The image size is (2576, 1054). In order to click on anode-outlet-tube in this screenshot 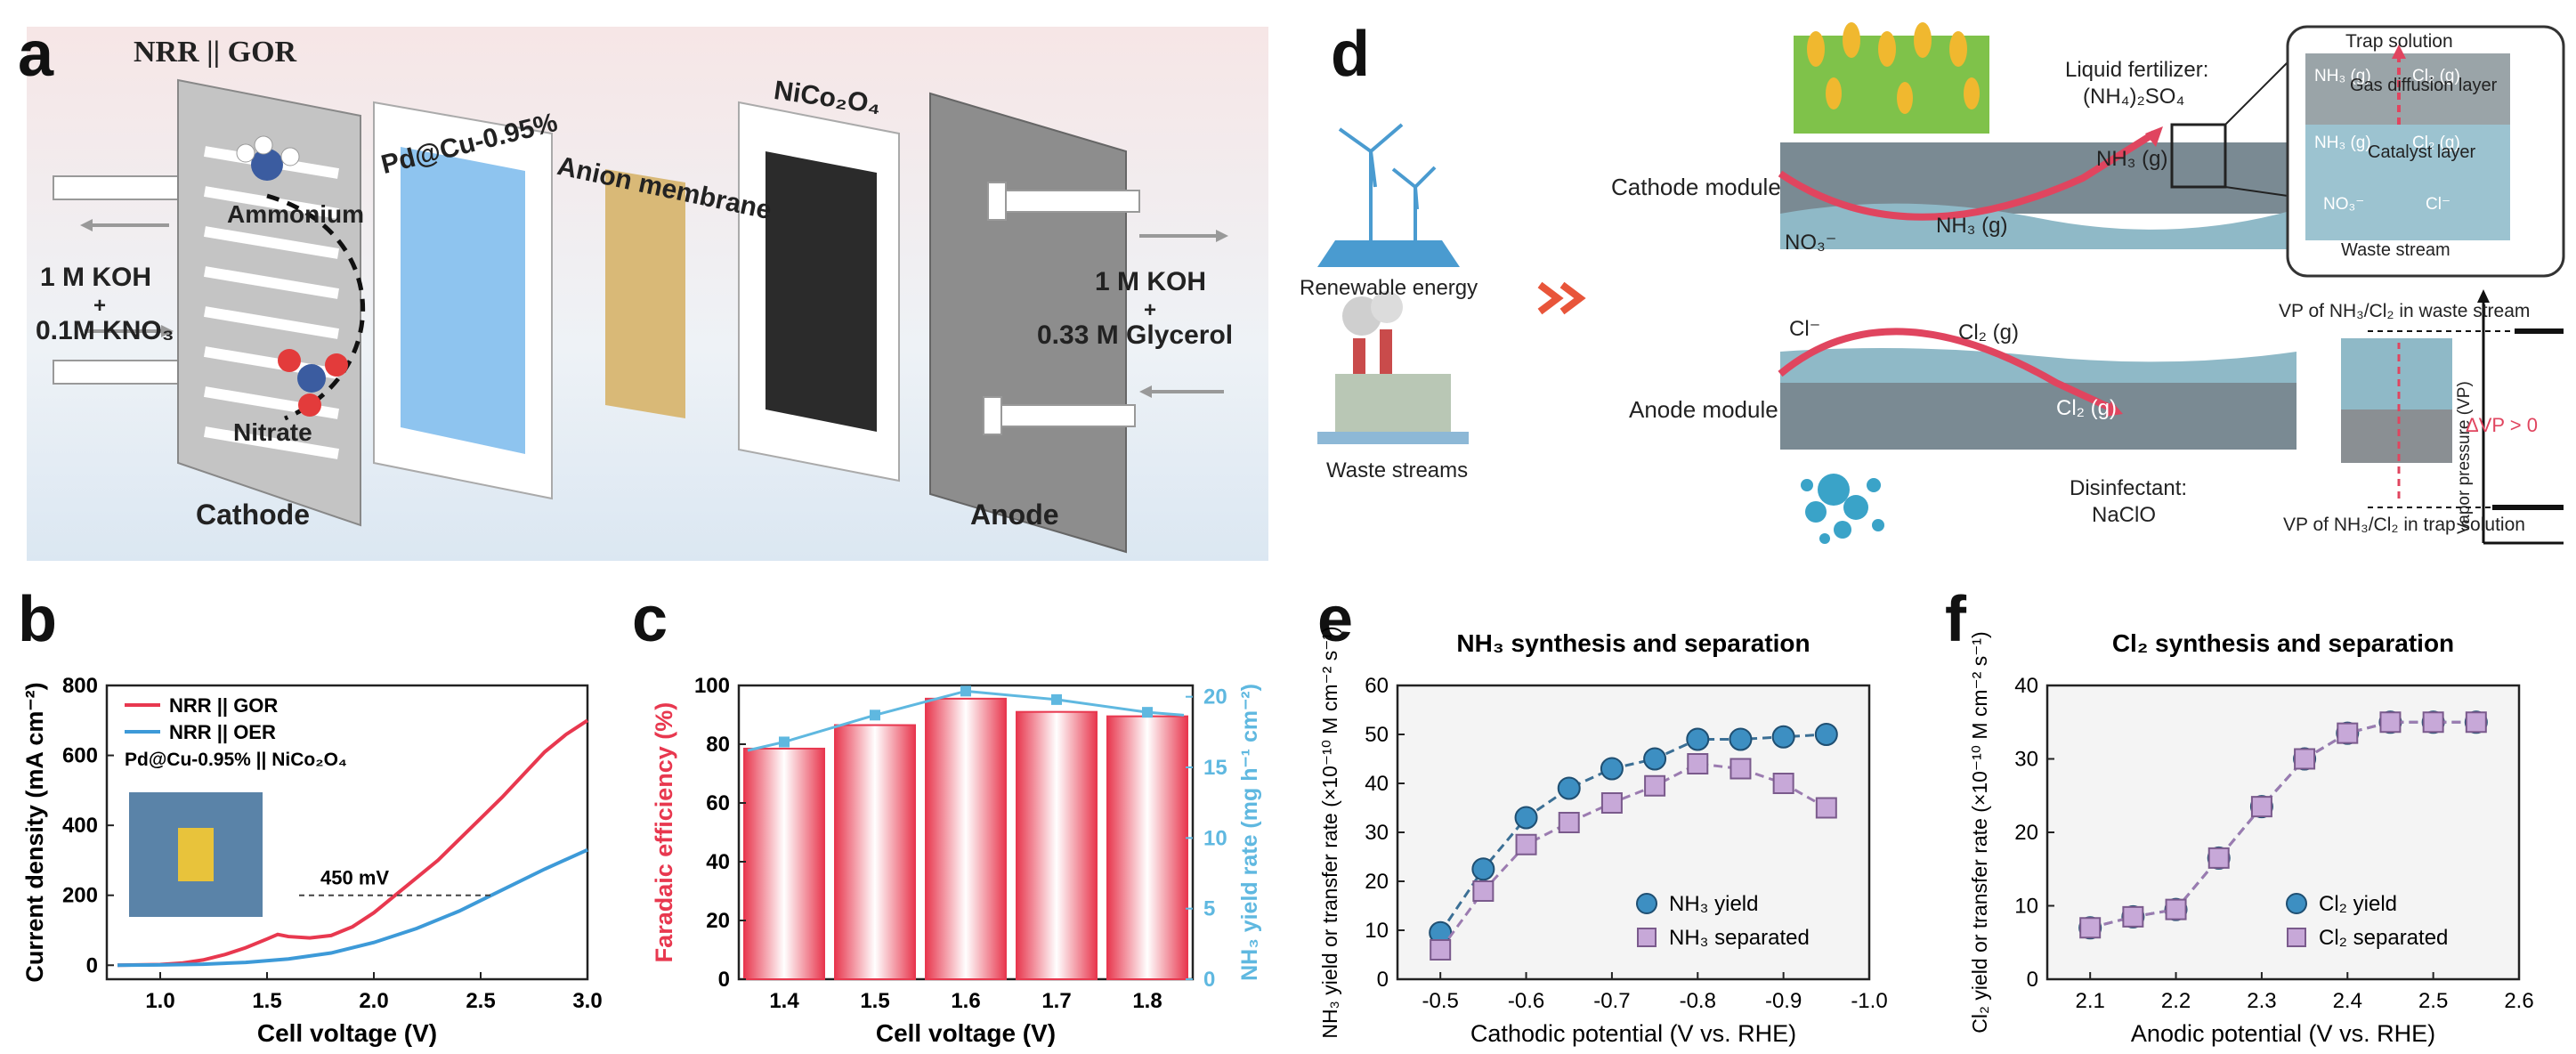, I will do `click(1068, 201)`.